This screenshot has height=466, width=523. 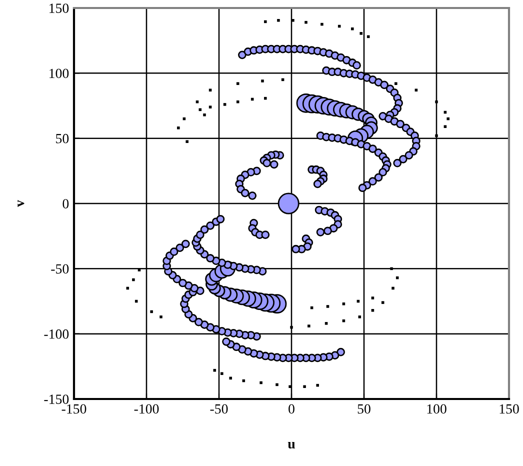 What do you see at coordinates (56, 334) in the screenshot?
I see `y-tick-label: -100` at bounding box center [56, 334].